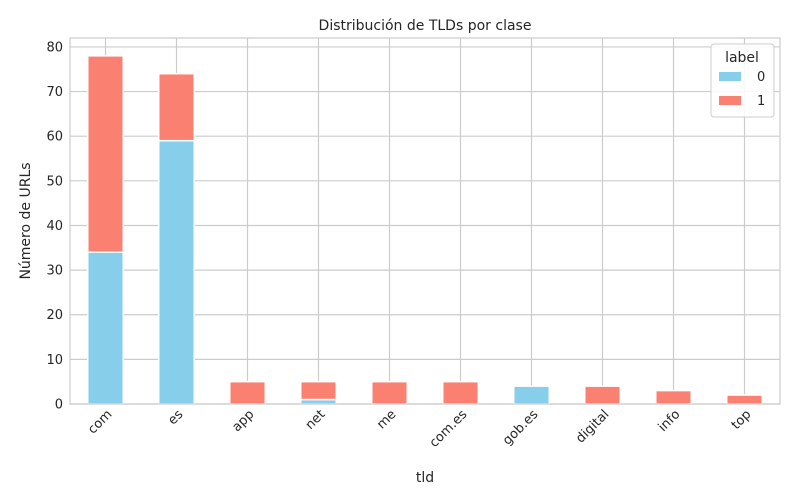 The image size is (800, 500). What do you see at coordinates (425, 478) in the screenshot?
I see `x-axis-label: tld` at bounding box center [425, 478].